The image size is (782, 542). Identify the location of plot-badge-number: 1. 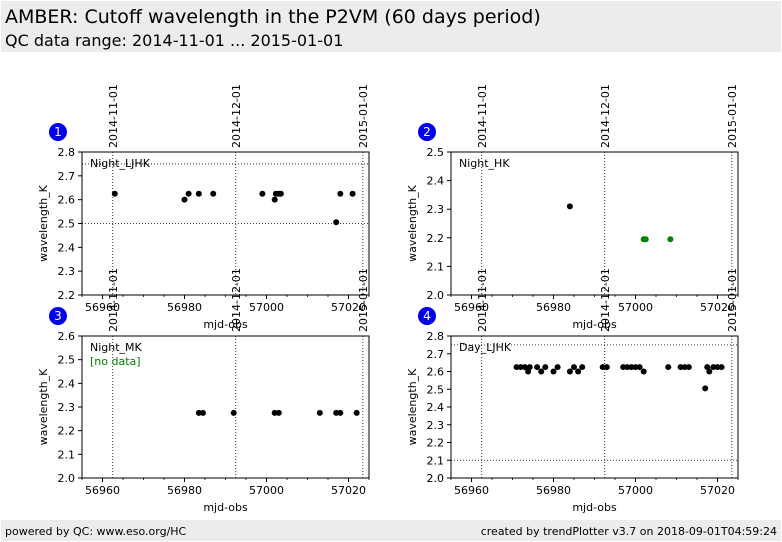
(58, 132).